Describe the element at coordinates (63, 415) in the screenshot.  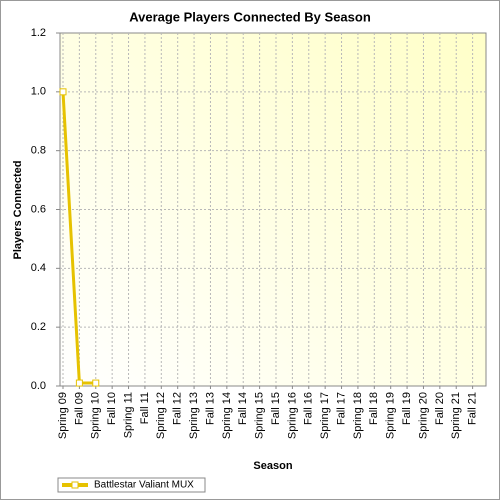
I see `x-tick-label: Spring 09` at that location.